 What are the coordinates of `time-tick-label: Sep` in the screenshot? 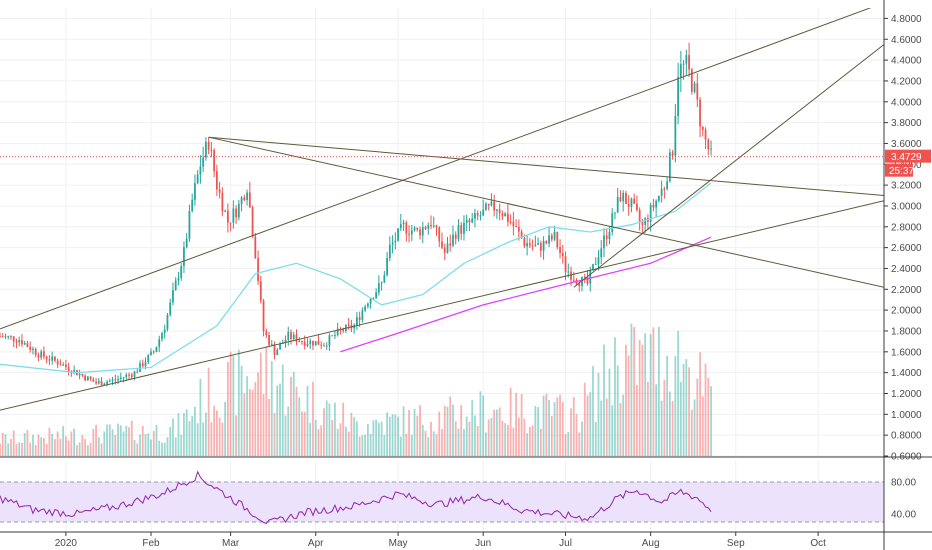 It's located at (736, 543).